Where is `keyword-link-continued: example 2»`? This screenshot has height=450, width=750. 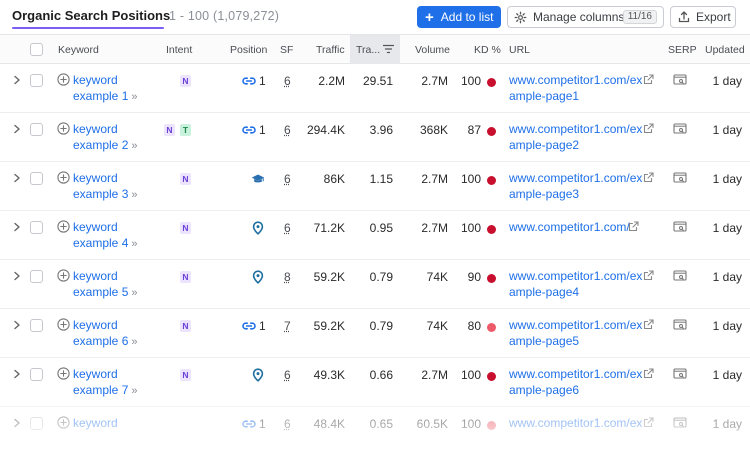 keyword-link-continued: example 2» is located at coordinates (105, 145).